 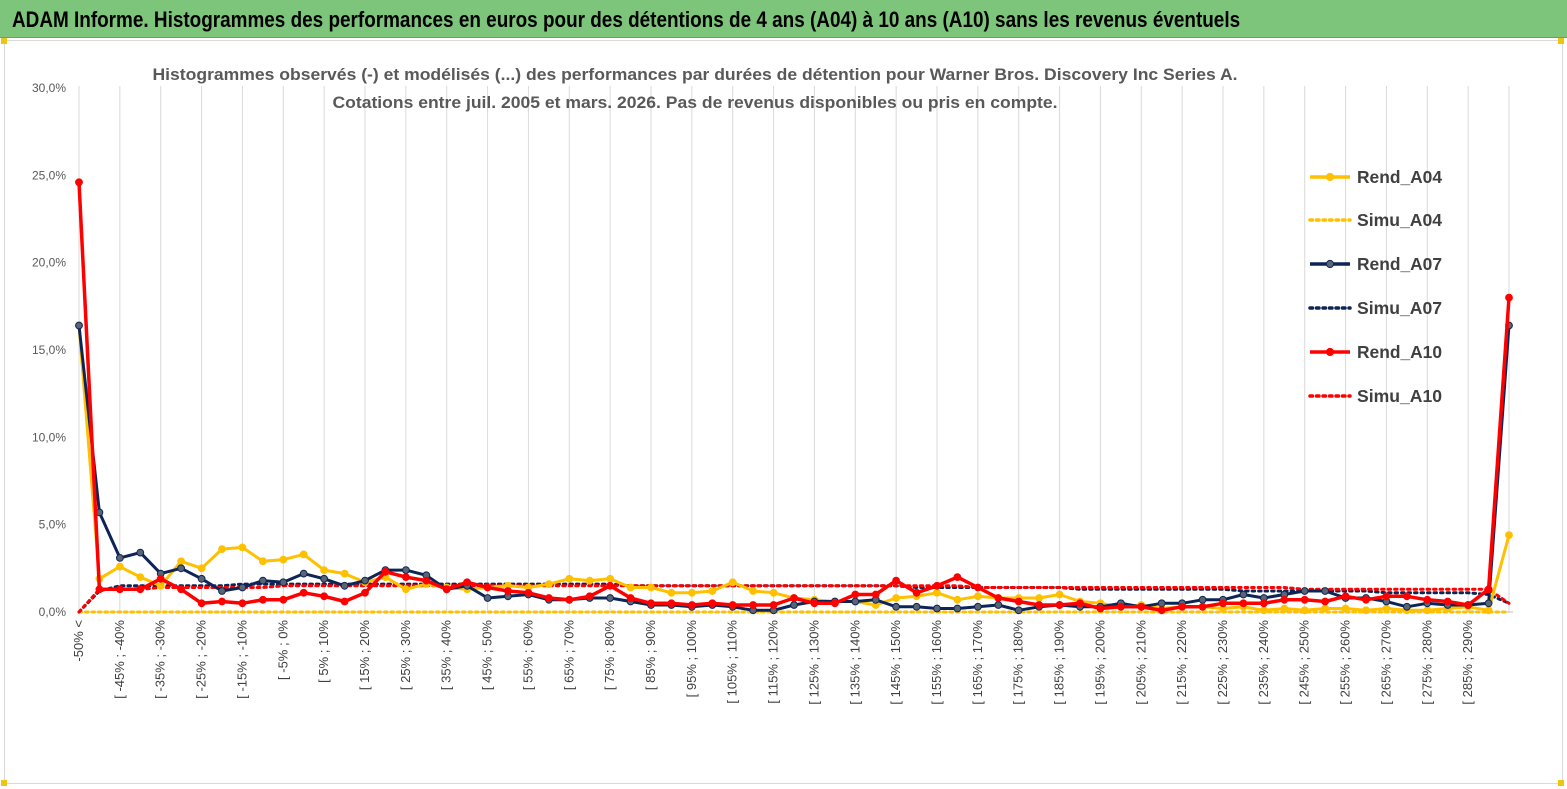 I want to click on legend-marker, so click(x=1330, y=264).